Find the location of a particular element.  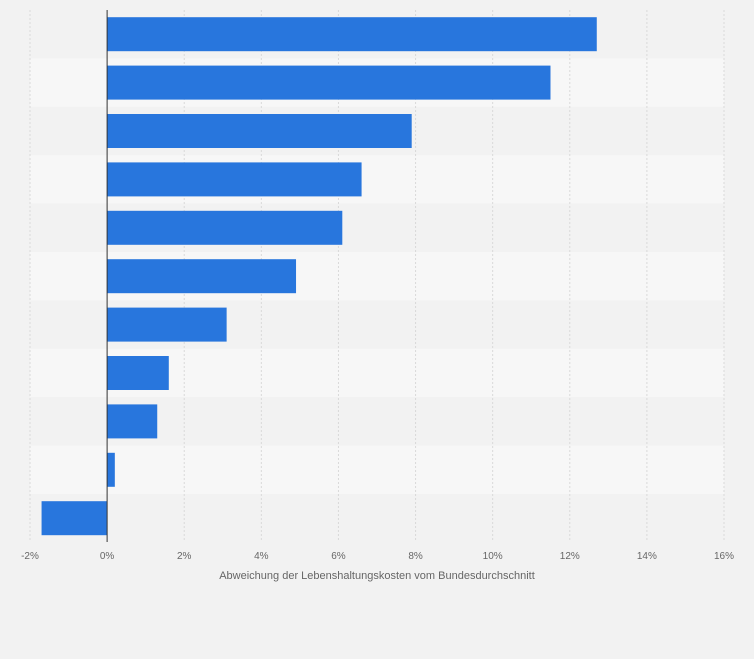

x-tick-label: 4% is located at coordinates (261, 556).